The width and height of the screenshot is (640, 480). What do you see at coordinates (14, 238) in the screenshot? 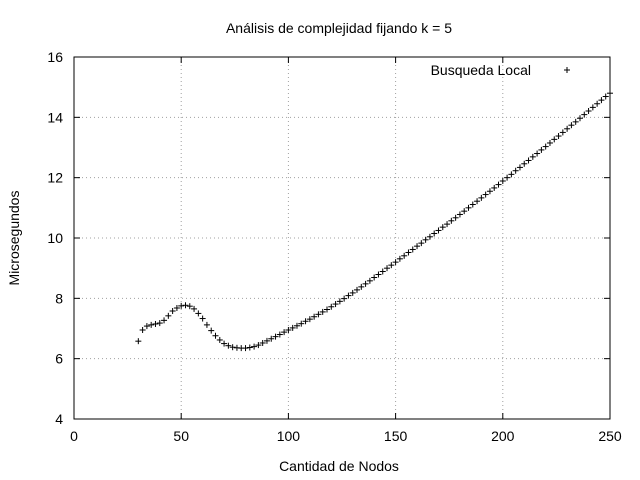
I see `y-axis-label: Microsegundos` at bounding box center [14, 238].